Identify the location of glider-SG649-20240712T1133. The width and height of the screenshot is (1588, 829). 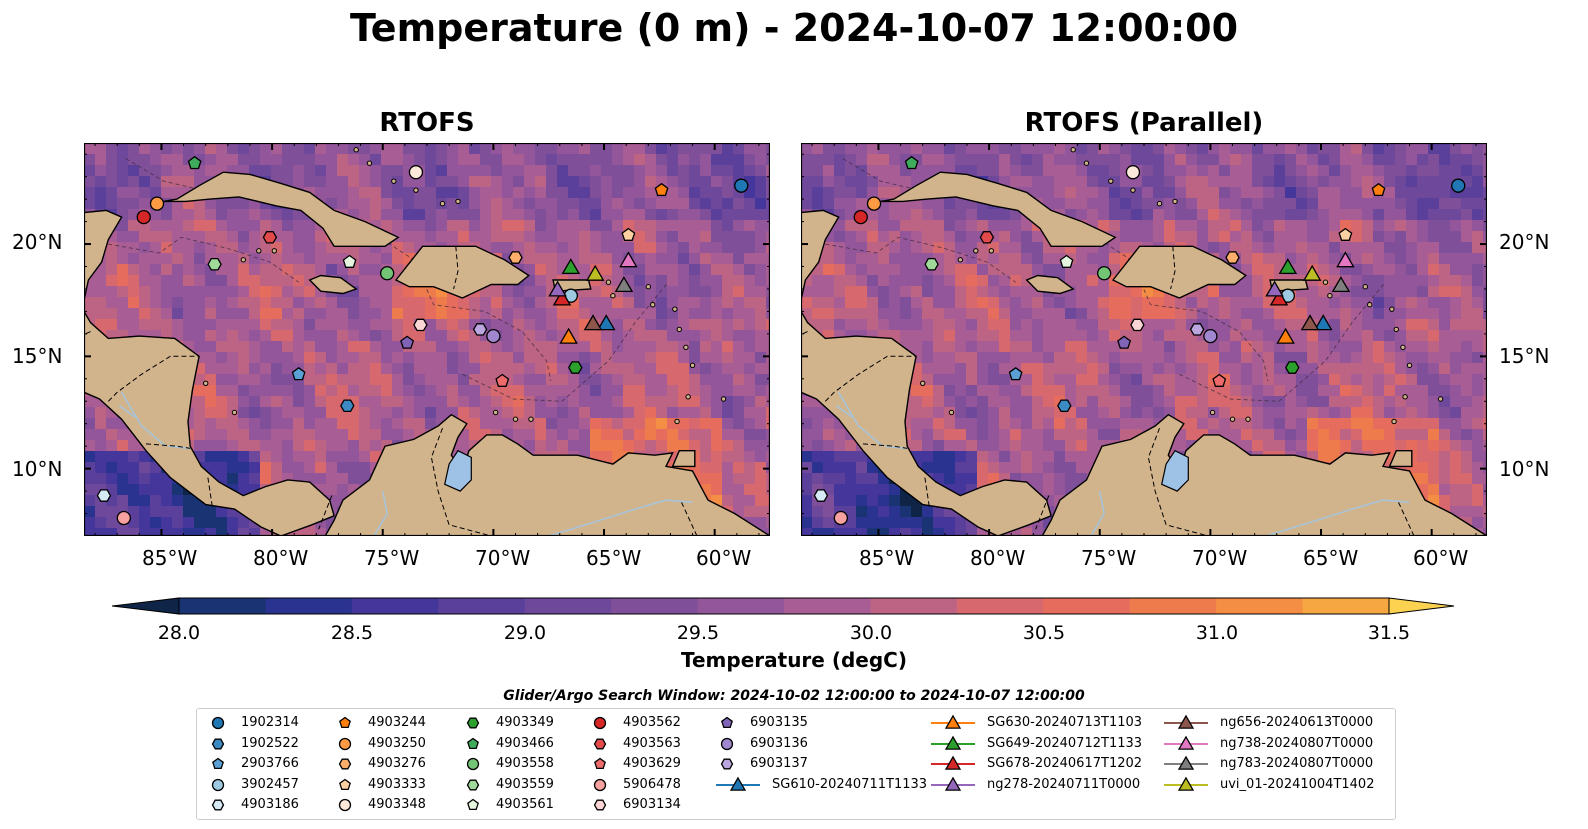
(1288, 266).